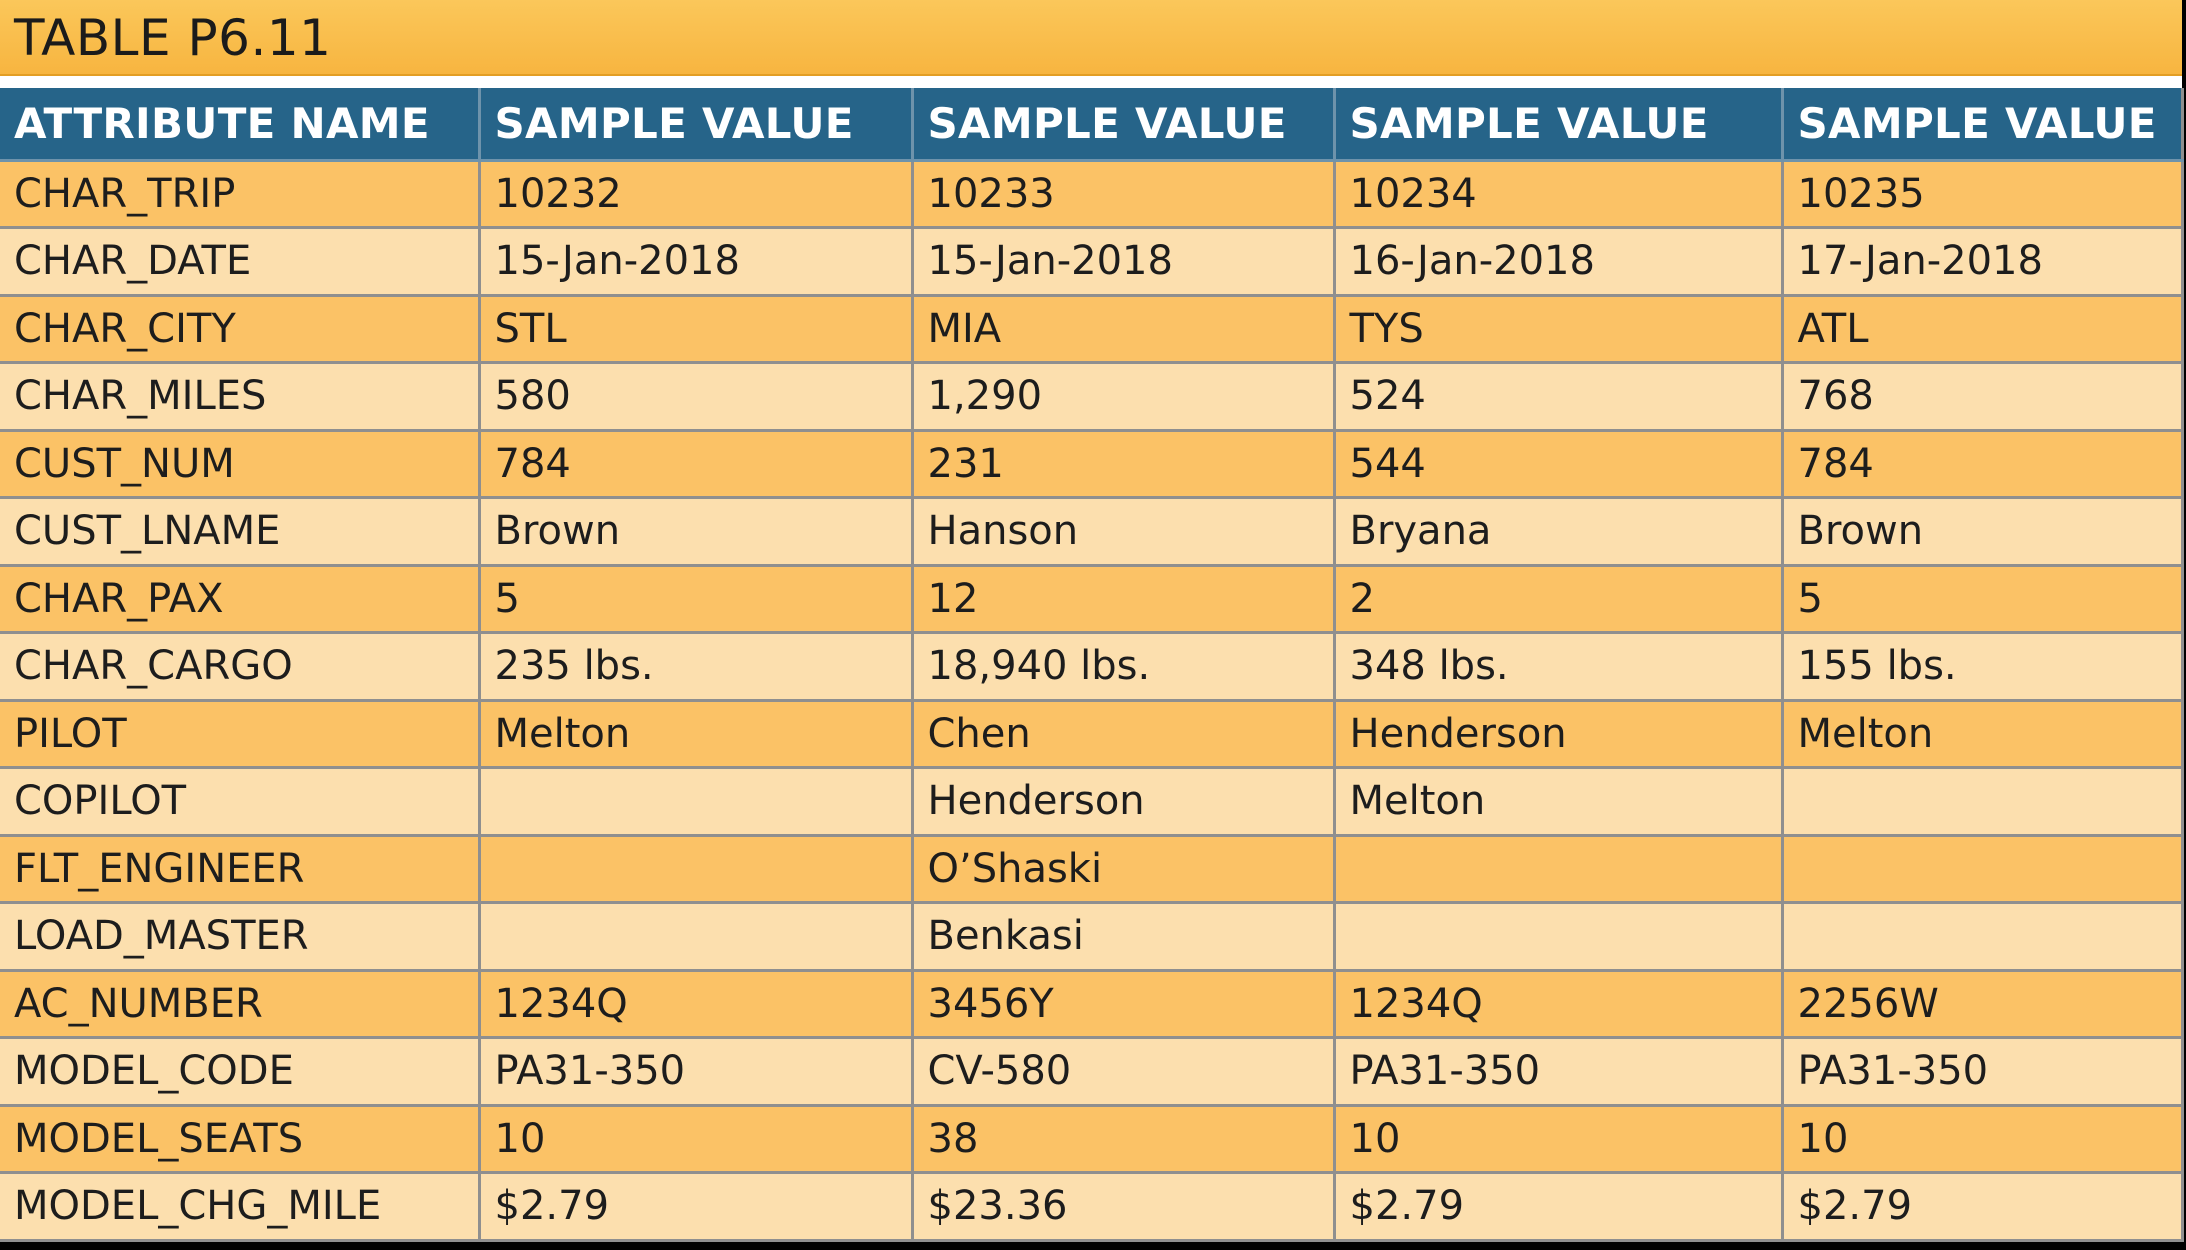 This screenshot has width=2186, height=1250. What do you see at coordinates (1124, 1207) in the screenshot?
I see `sample-value-cell: $23.36` at bounding box center [1124, 1207].